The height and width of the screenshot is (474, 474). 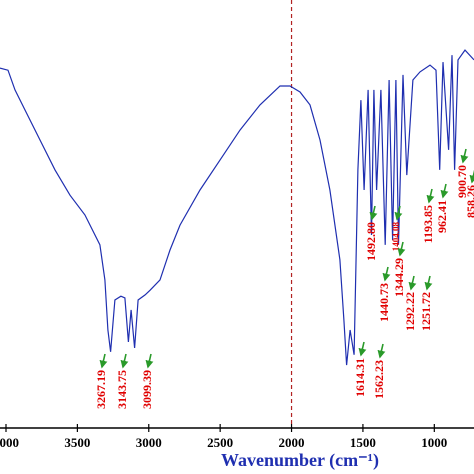 I want to click on x-tick-label: 3000, so click(x=149, y=442).